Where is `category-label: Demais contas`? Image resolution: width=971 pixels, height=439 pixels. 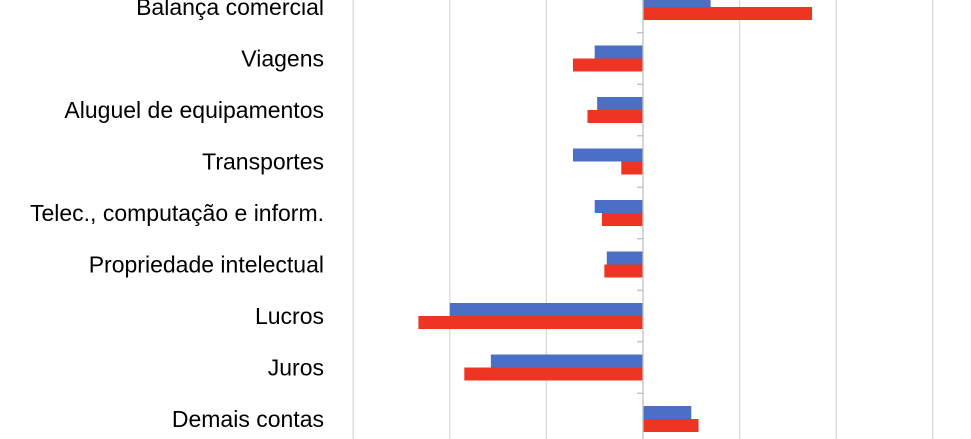
category-label: Demais contas is located at coordinates (248, 419).